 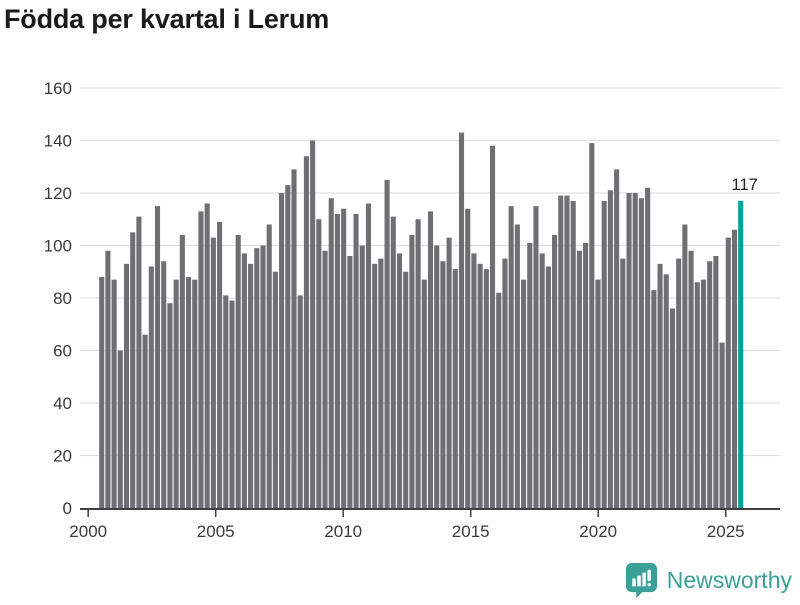 I want to click on x-tick-label: 2010, so click(x=343, y=531).